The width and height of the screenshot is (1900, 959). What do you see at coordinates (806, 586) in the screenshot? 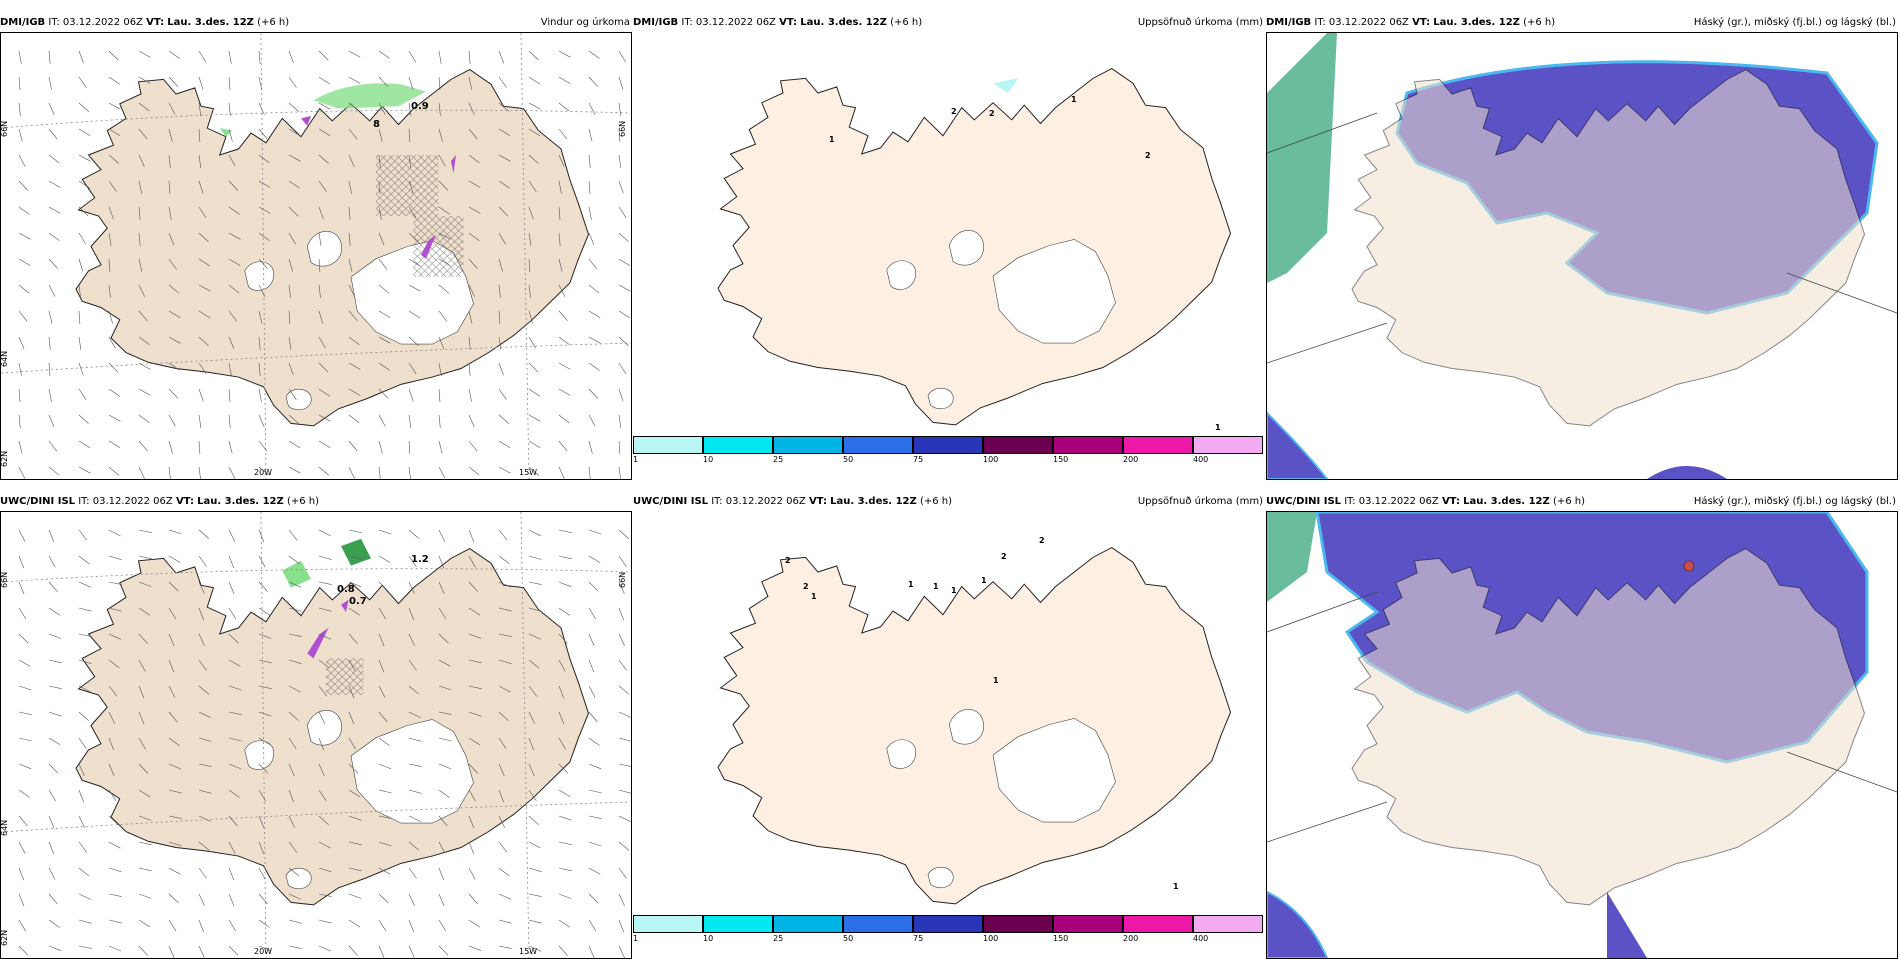
I see `accum-label: 2` at bounding box center [806, 586].